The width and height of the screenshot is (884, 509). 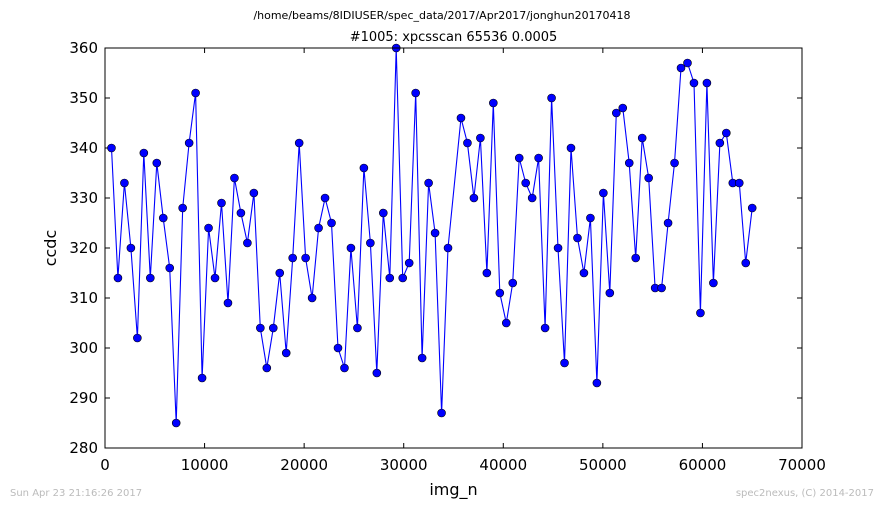 What do you see at coordinates (205, 465) in the screenshot?
I see `x-tick-label: 10000` at bounding box center [205, 465].